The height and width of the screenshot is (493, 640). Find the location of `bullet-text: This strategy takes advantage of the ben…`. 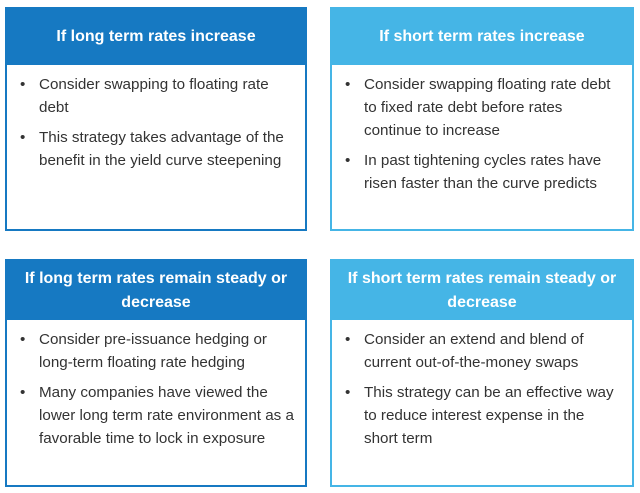

bullet-text: This strategy takes advantage of the ben… is located at coordinates (161, 149).